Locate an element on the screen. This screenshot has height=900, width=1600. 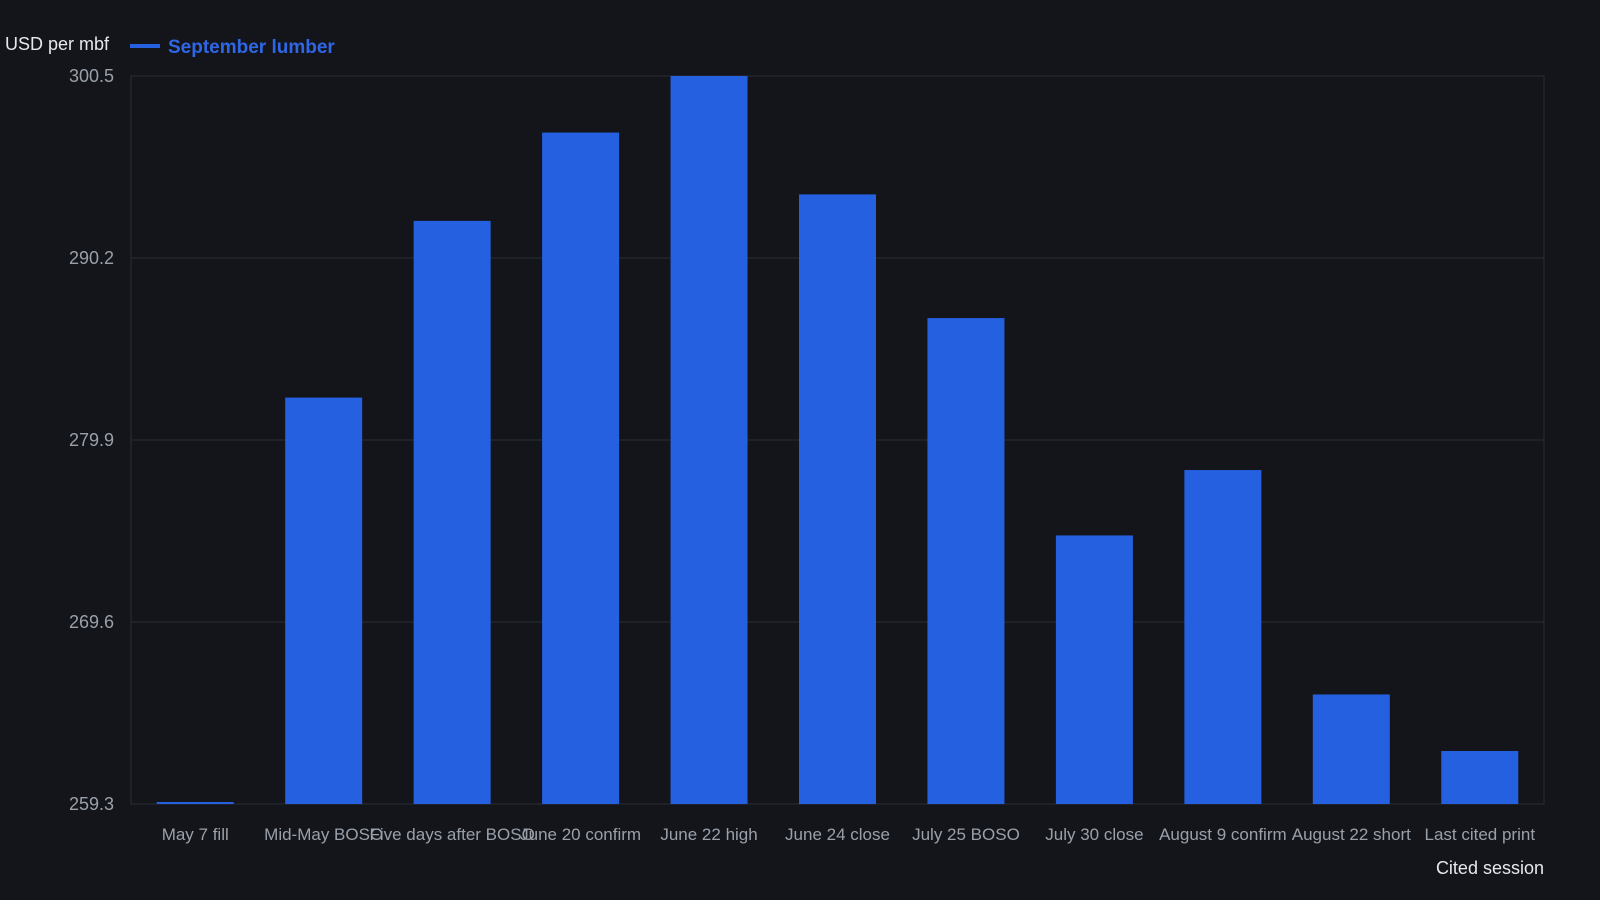
y-tick-label: 279.9 is located at coordinates (91, 440).